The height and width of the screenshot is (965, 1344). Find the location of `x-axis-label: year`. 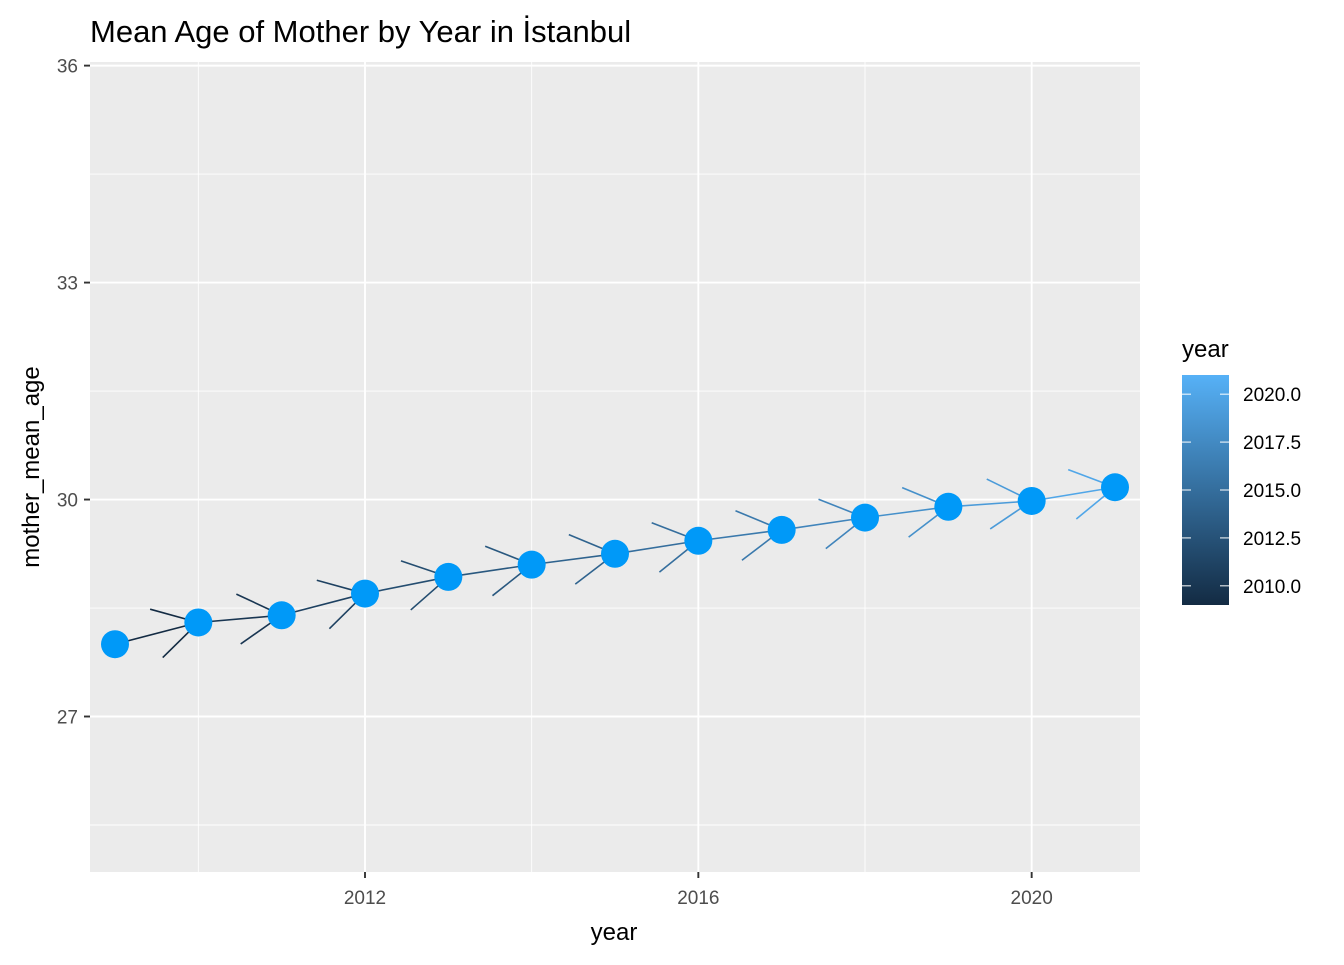

x-axis-label: year is located at coordinates (614, 932).